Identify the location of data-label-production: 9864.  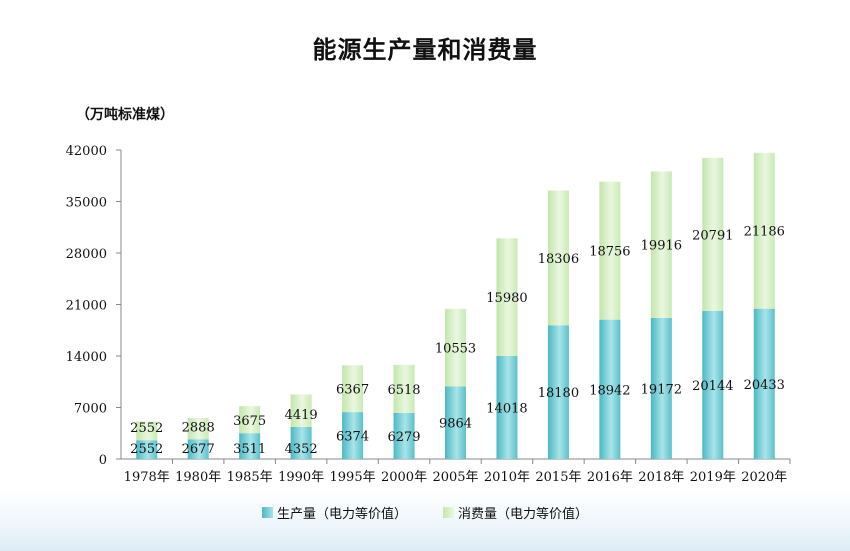
(455, 424).